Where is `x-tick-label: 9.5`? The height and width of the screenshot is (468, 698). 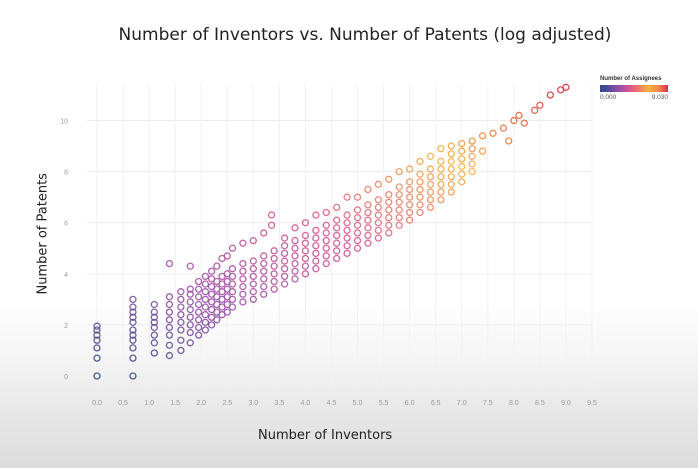
x-tick-label: 9.5 is located at coordinates (592, 403).